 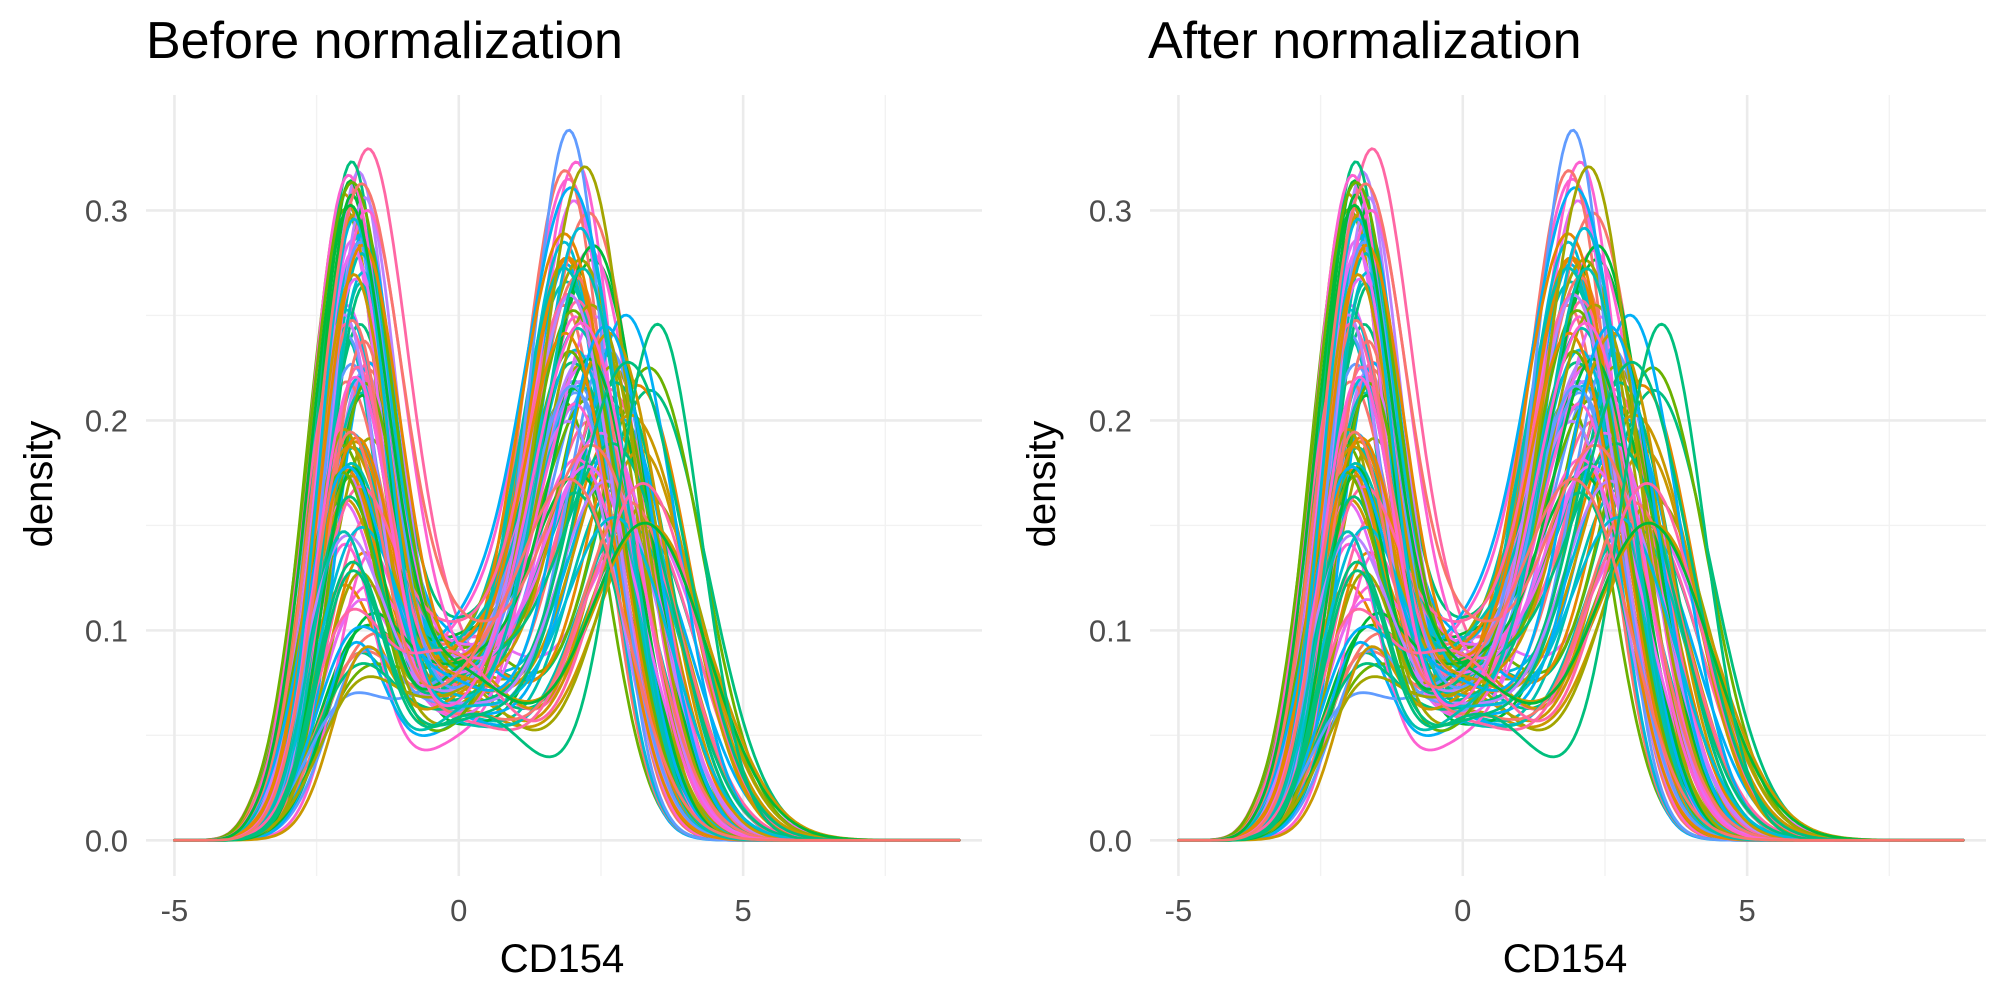 I want to click on panel-title: Before normalization, so click(x=384, y=41).